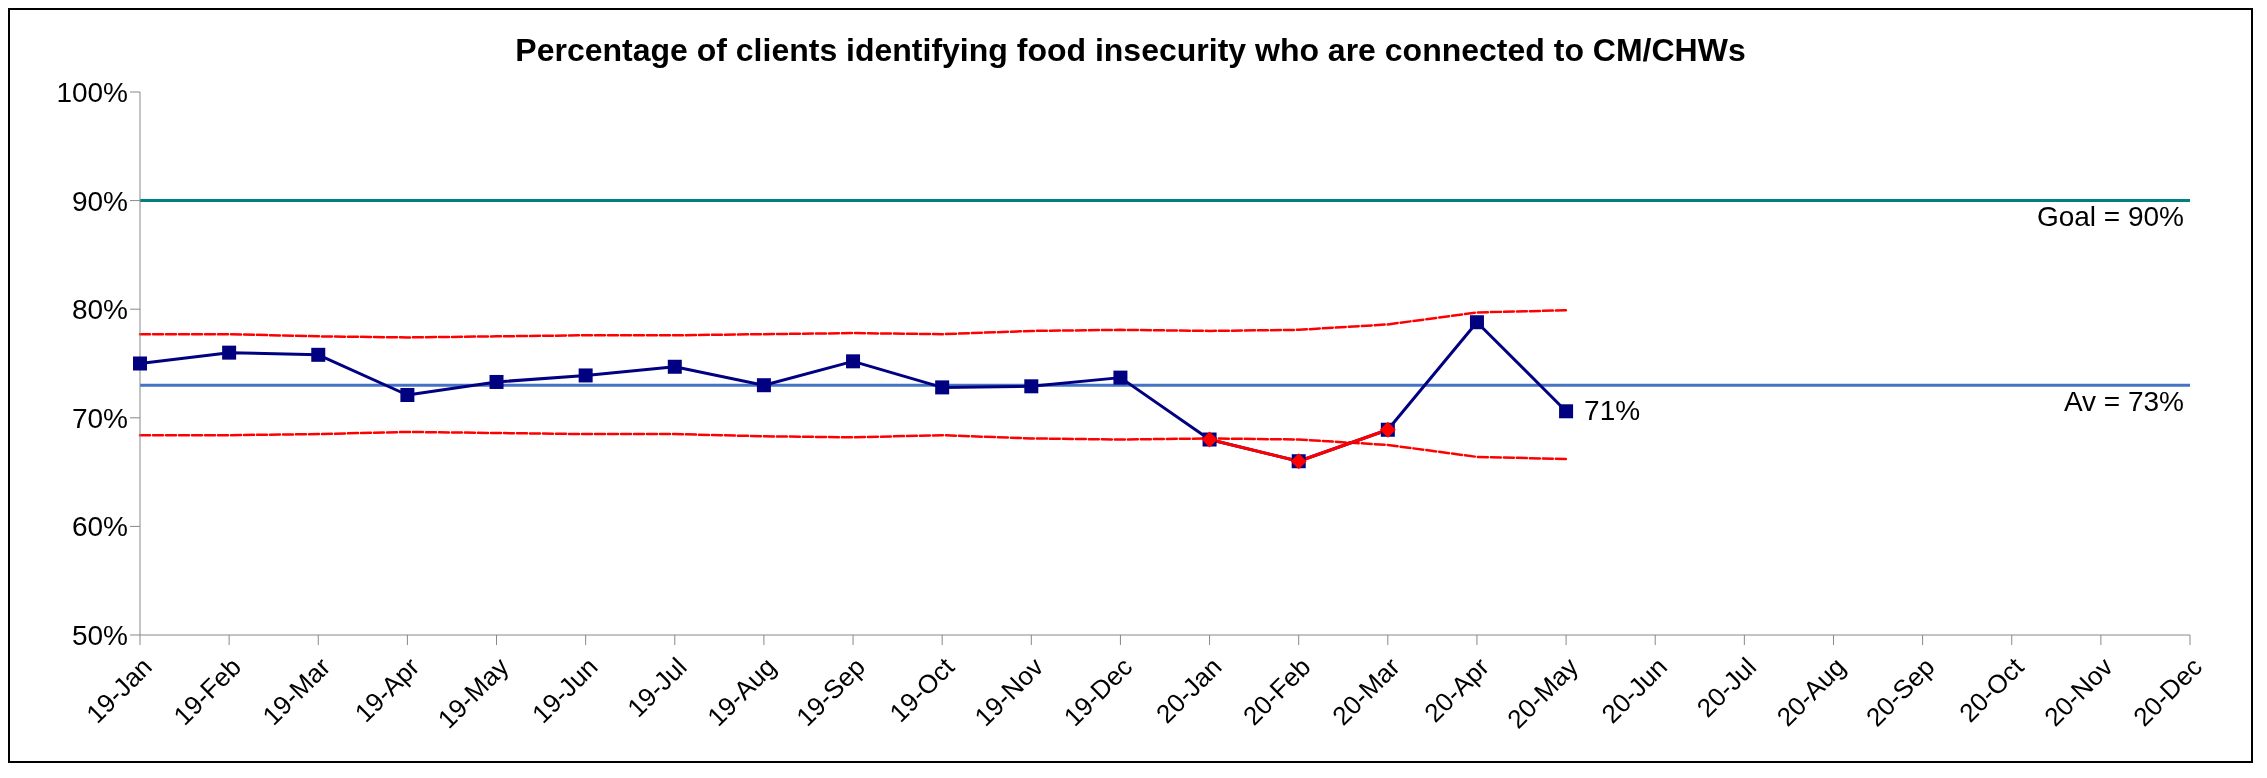 The height and width of the screenshot is (778, 2267). What do you see at coordinates (99, 527) in the screenshot?
I see `y-tick-label: 60%` at bounding box center [99, 527].